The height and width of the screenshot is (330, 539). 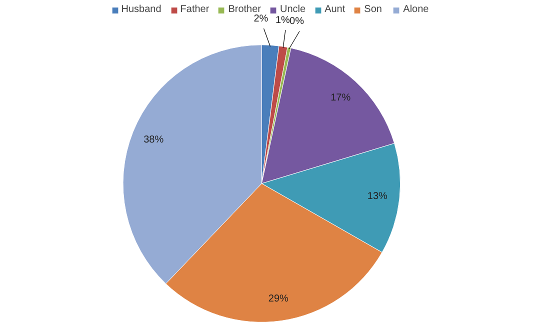 I want to click on data-label: 0%, so click(x=297, y=22).